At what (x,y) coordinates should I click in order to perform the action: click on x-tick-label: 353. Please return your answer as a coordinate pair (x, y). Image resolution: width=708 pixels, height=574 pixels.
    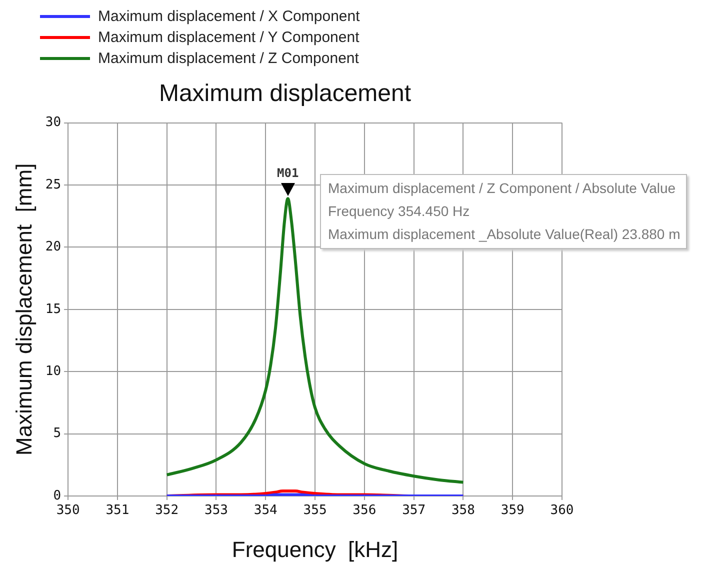
    Looking at the image, I should click on (216, 510).